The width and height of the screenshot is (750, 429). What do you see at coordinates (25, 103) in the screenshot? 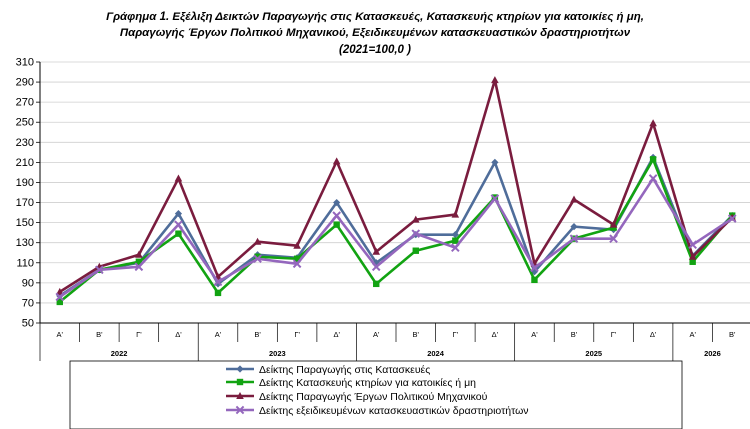
I see `y-tick-label: 270` at bounding box center [25, 103].